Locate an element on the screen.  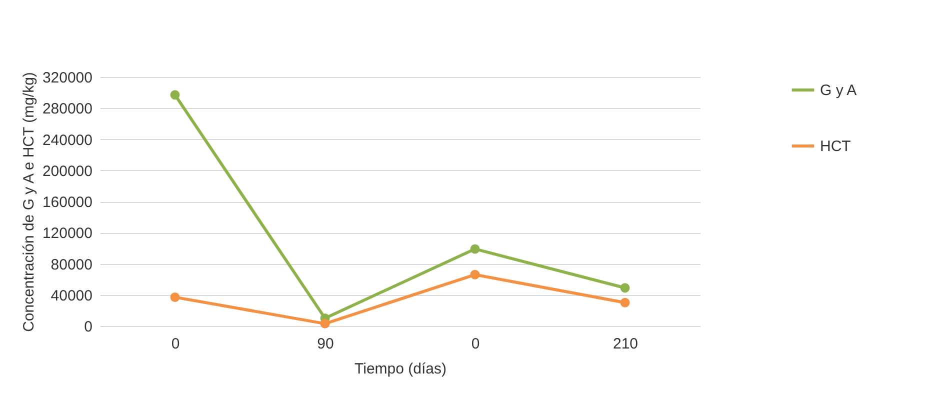
y-tick-label: 40000 is located at coordinates (71, 295).